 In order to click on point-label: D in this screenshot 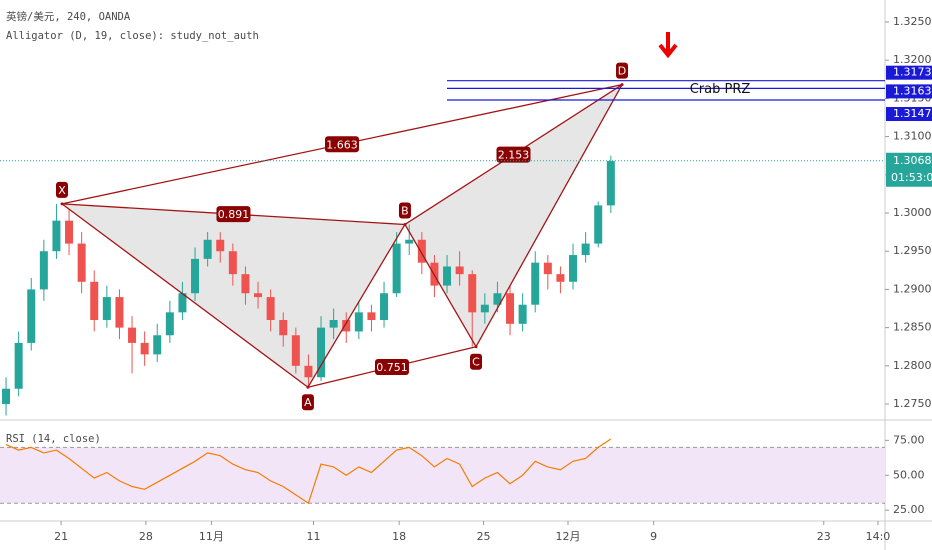, I will do `click(622, 71)`.